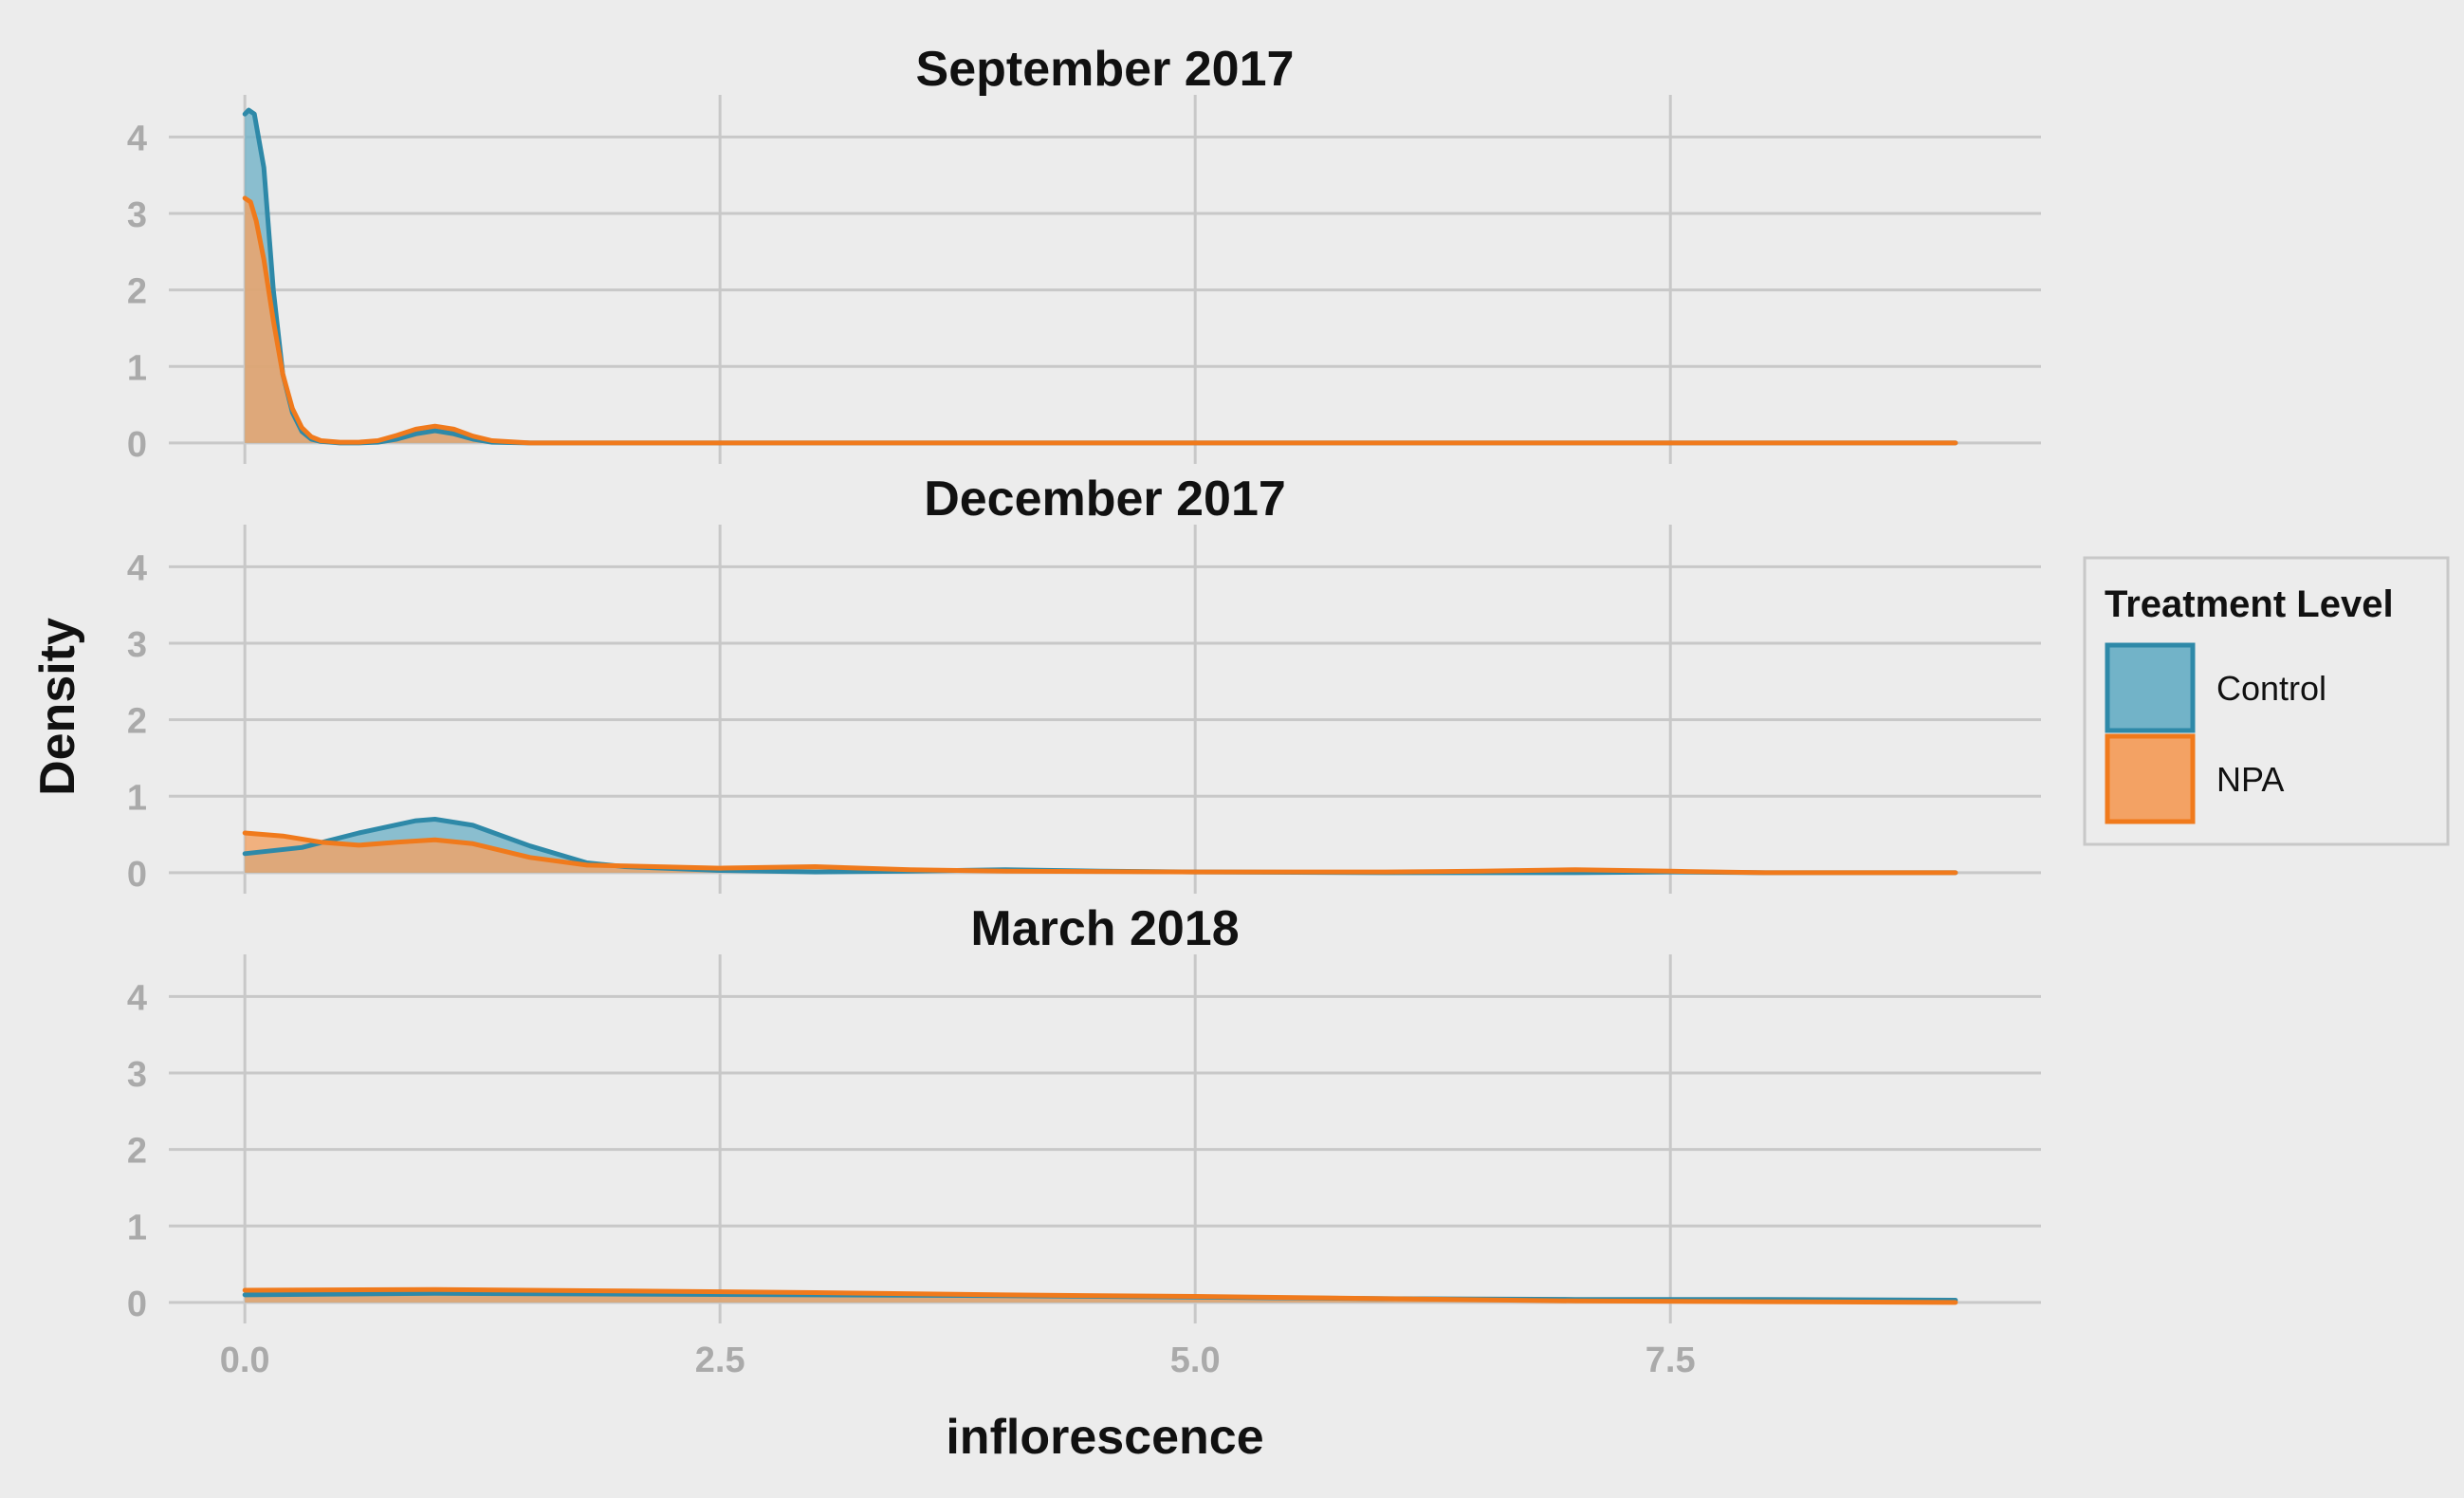 This screenshot has width=2464, height=1498. Describe the element at coordinates (1671, 1360) in the screenshot. I see `x-tick-label: 7.5` at that location.